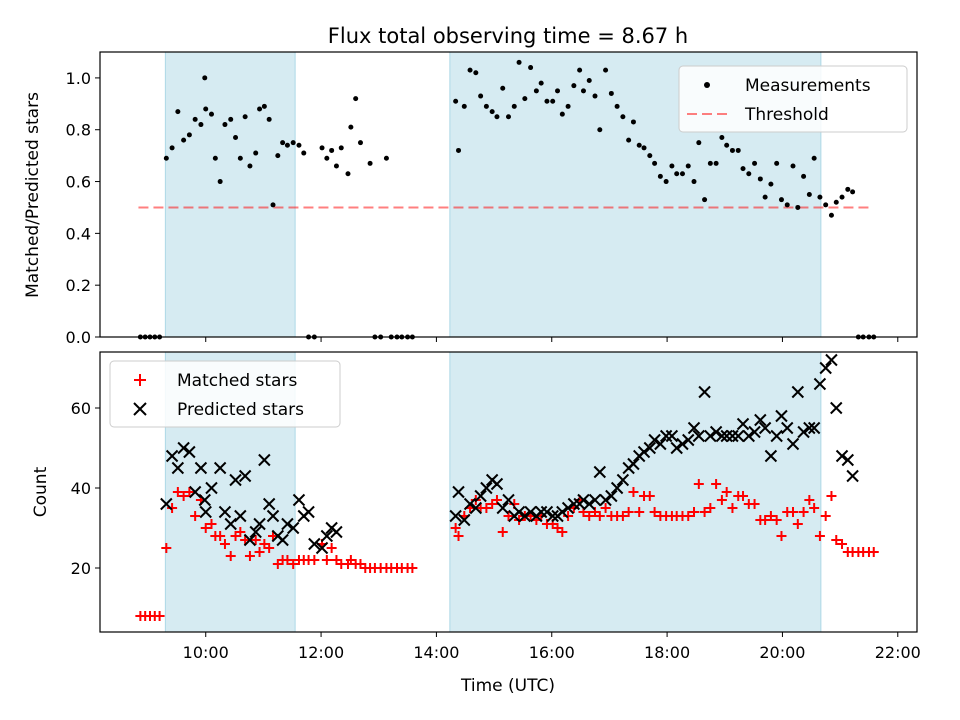  I want to click on x-tick-label: 20:00, so click(782, 652).